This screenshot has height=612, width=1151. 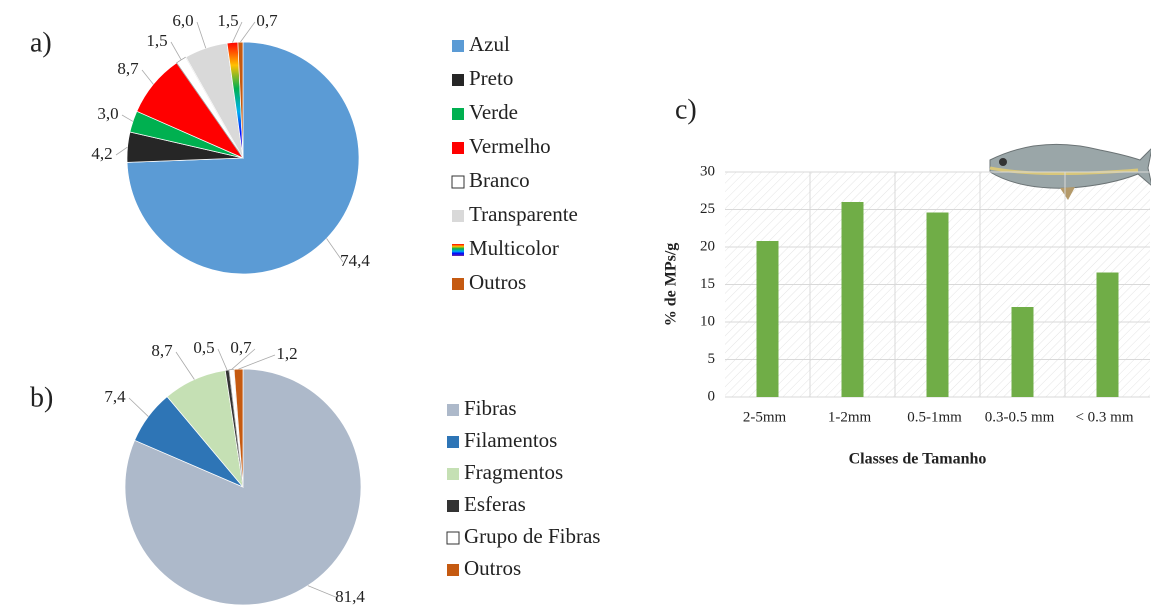 What do you see at coordinates (532, 536) in the screenshot?
I see `legend-label: Grupo de Fibras` at bounding box center [532, 536].